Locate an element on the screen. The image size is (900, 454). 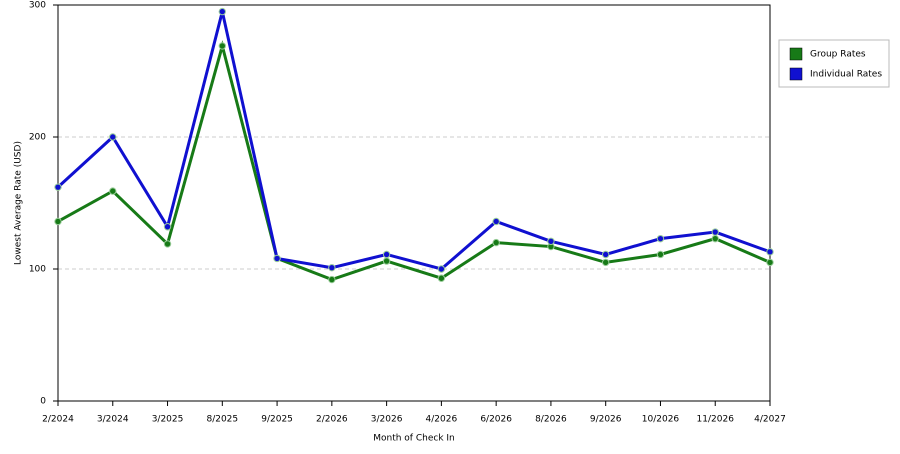
x-tick-label: 4/2027 is located at coordinates (770, 420).